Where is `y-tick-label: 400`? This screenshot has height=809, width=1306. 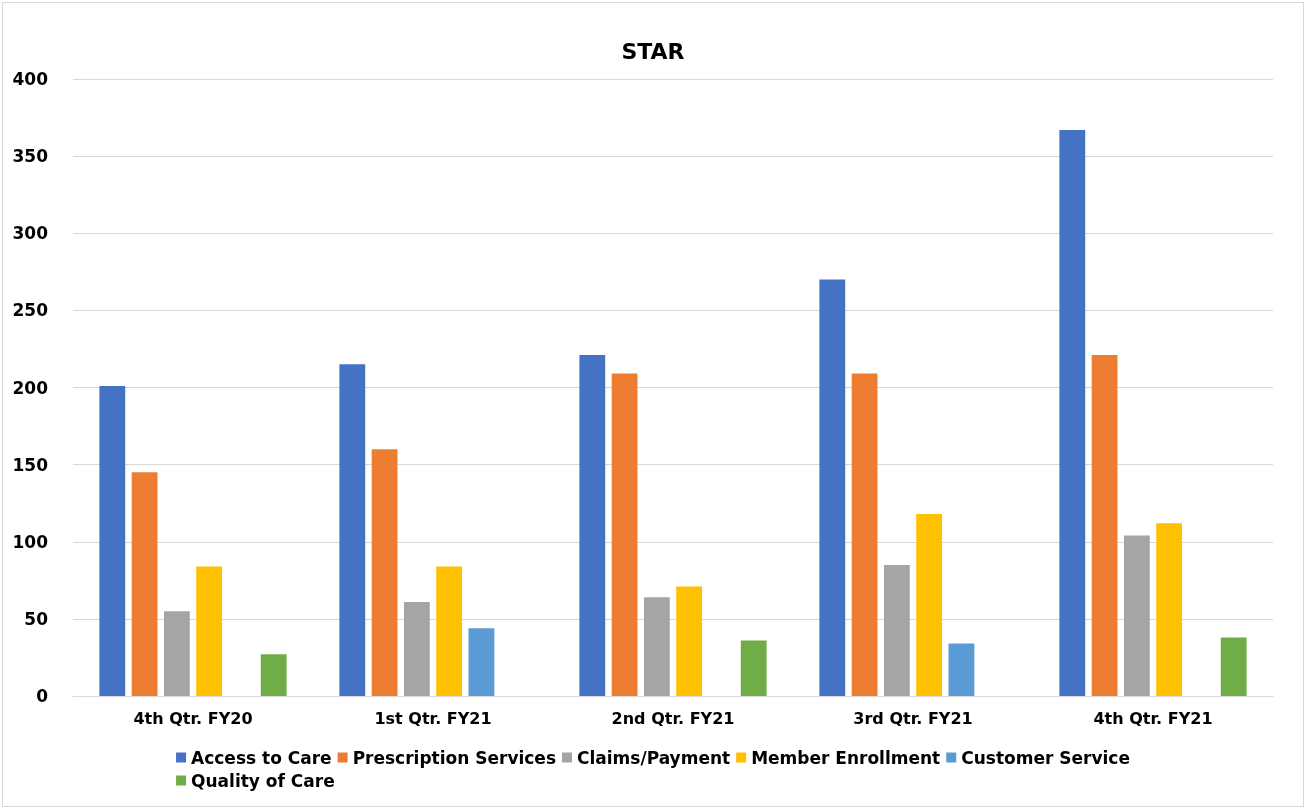
y-tick-label: 400 is located at coordinates (30, 79).